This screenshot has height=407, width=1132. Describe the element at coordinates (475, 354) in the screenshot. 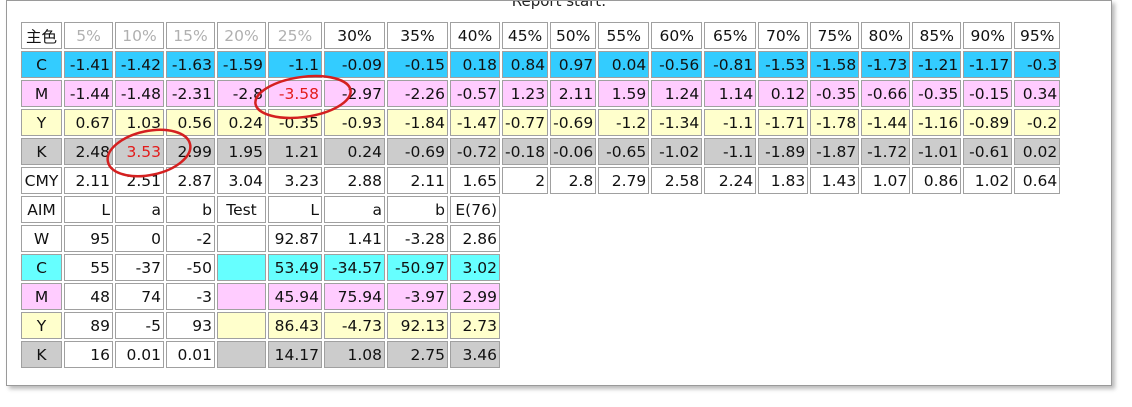

I see `delta-e-cell: 3.46` at that location.